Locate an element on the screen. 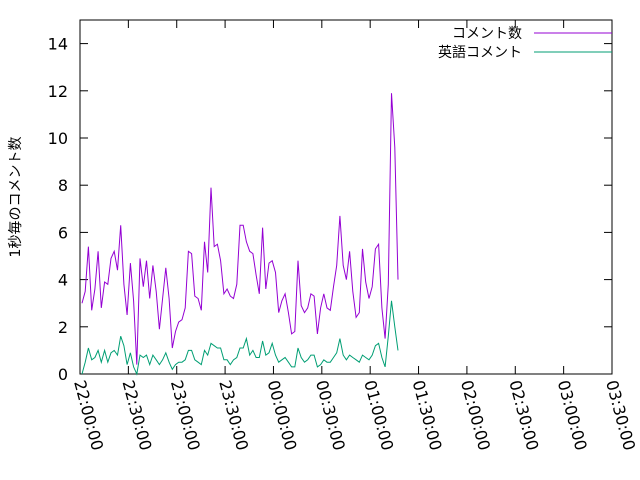  y-tick-label: 4 is located at coordinates (63, 280).